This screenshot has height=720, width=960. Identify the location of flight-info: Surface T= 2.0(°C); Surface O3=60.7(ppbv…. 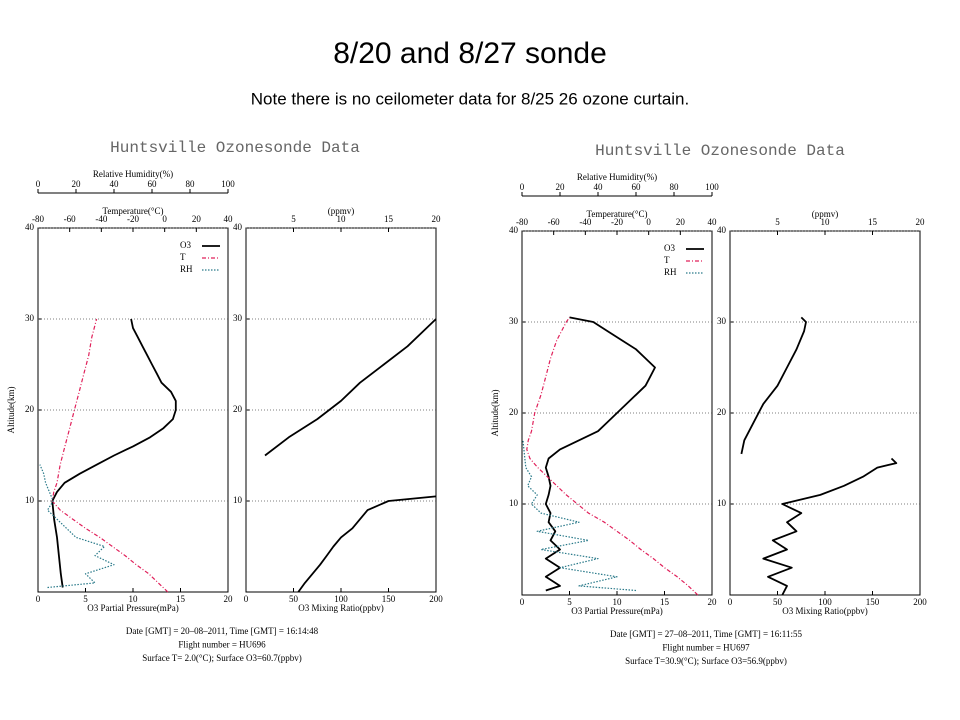
(222, 658).